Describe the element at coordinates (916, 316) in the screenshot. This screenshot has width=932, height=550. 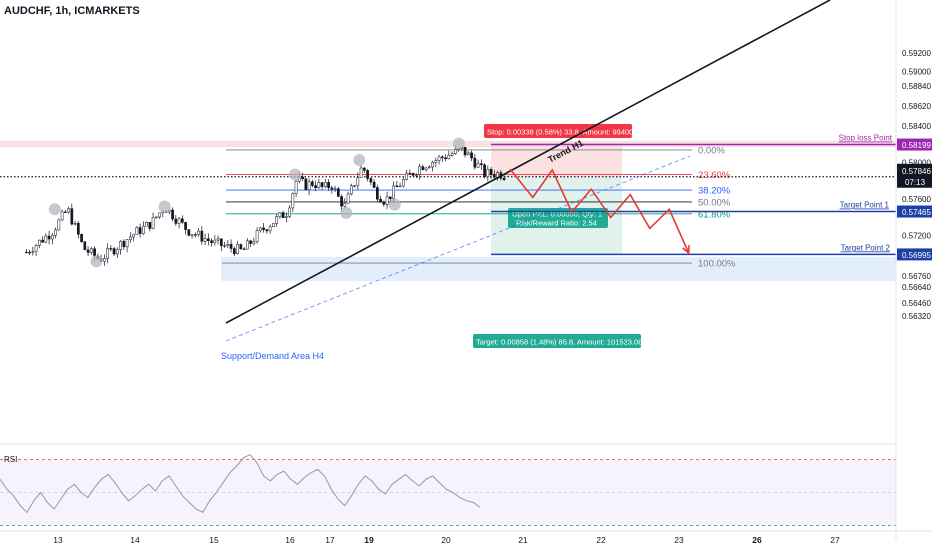
I see `price-tick-label: 0.56320` at that location.